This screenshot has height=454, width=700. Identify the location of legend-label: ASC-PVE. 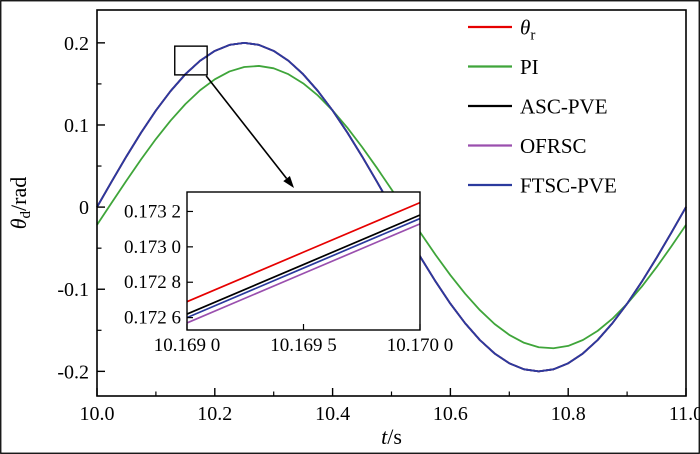
(564, 107).